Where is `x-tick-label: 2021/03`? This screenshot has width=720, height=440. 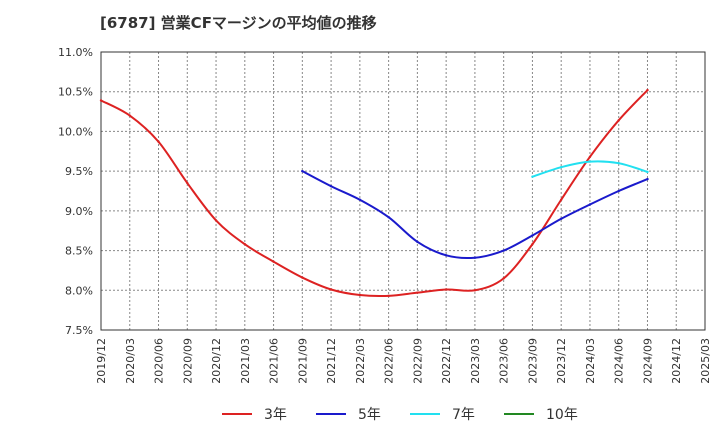 x-tick-label: 2021/03 is located at coordinates (245, 361).